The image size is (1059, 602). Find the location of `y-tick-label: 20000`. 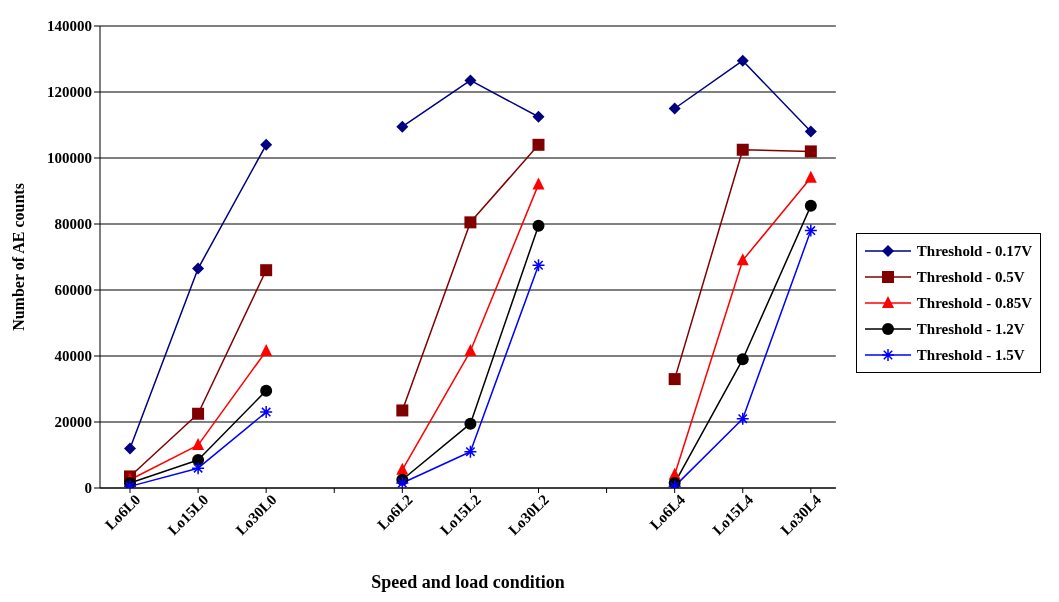

y-tick-label: 20000 is located at coordinates (73, 422).